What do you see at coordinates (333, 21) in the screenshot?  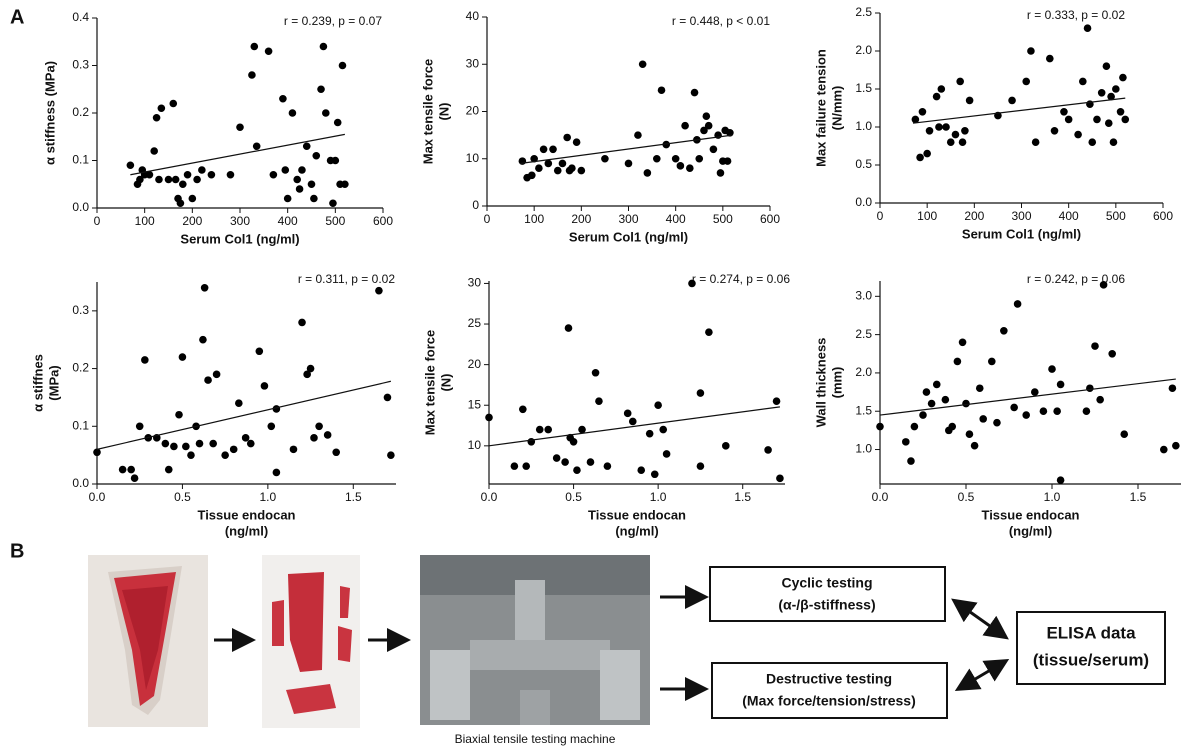 I see `annotation: r = 0.239, p = 0.07` at bounding box center [333, 21].